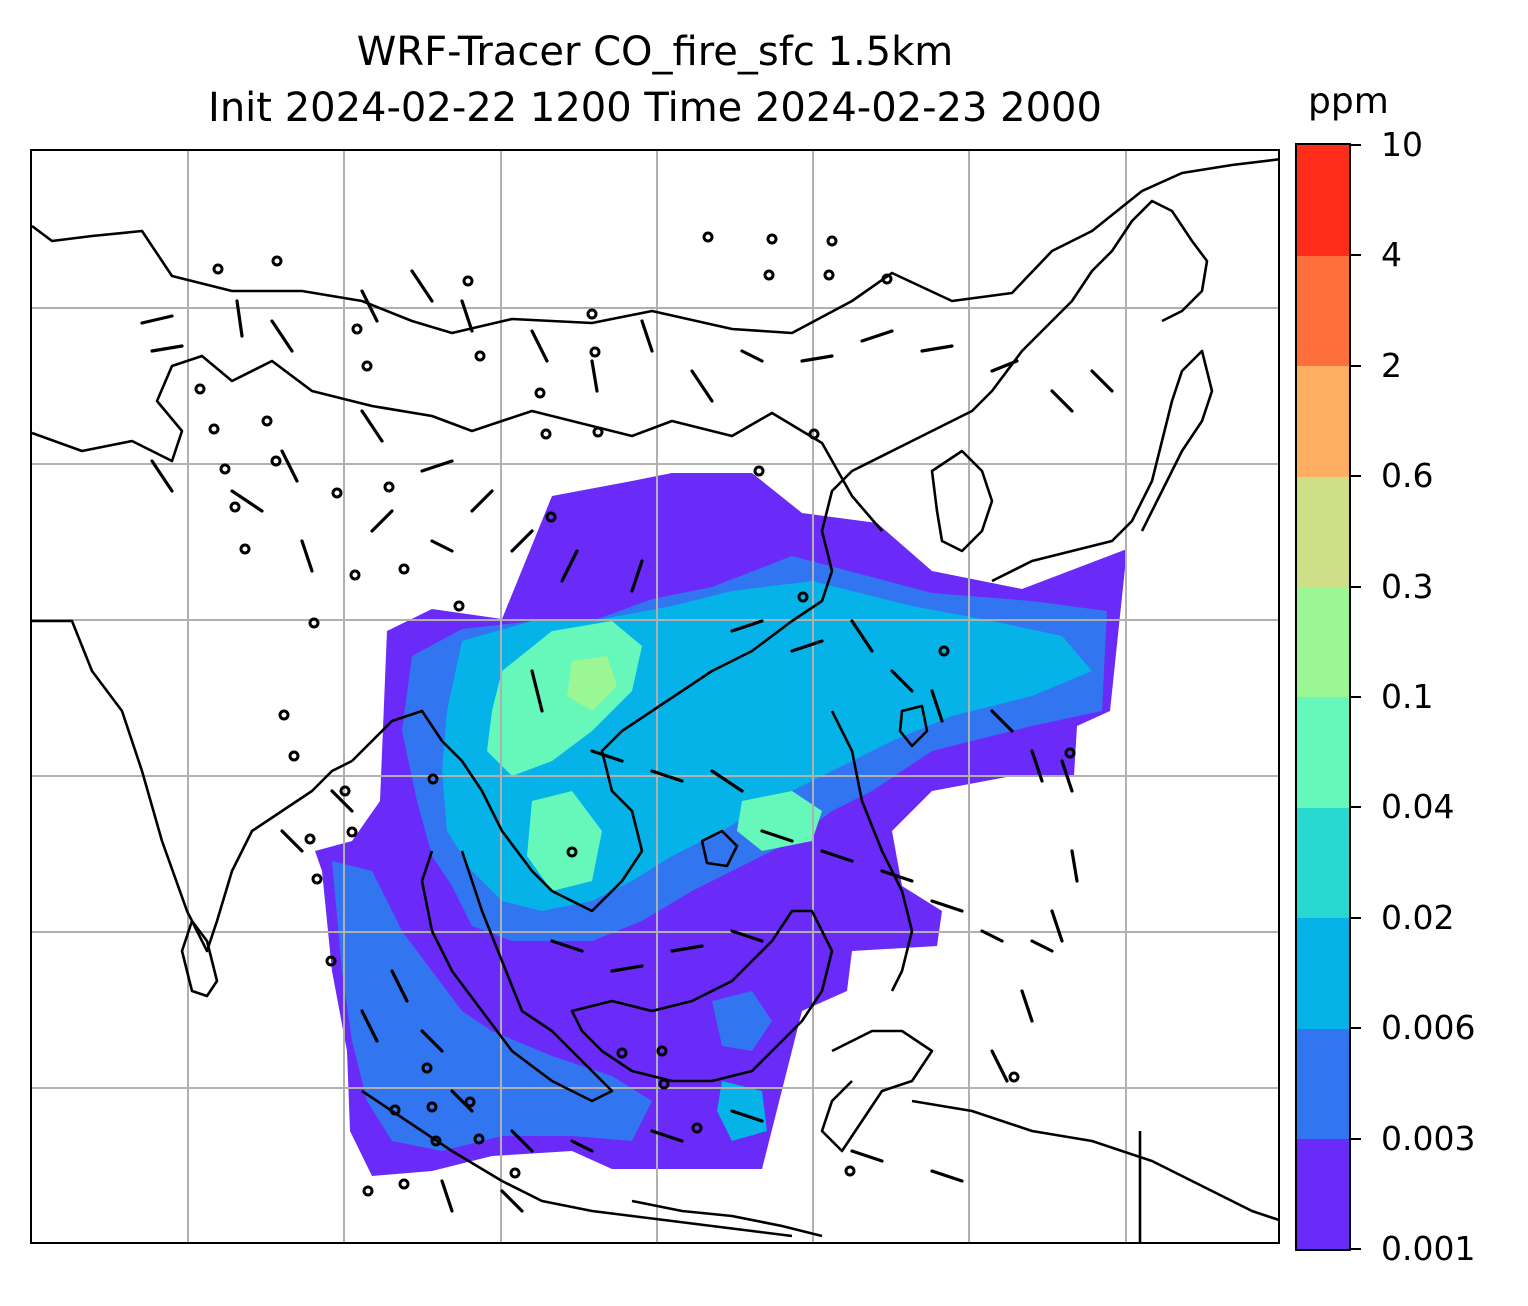 The width and height of the screenshot is (1528, 1306). What do you see at coordinates (1428, 1248) in the screenshot?
I see `colorbar-tick-label: 0.001` at bounding box center [1428, 1248].